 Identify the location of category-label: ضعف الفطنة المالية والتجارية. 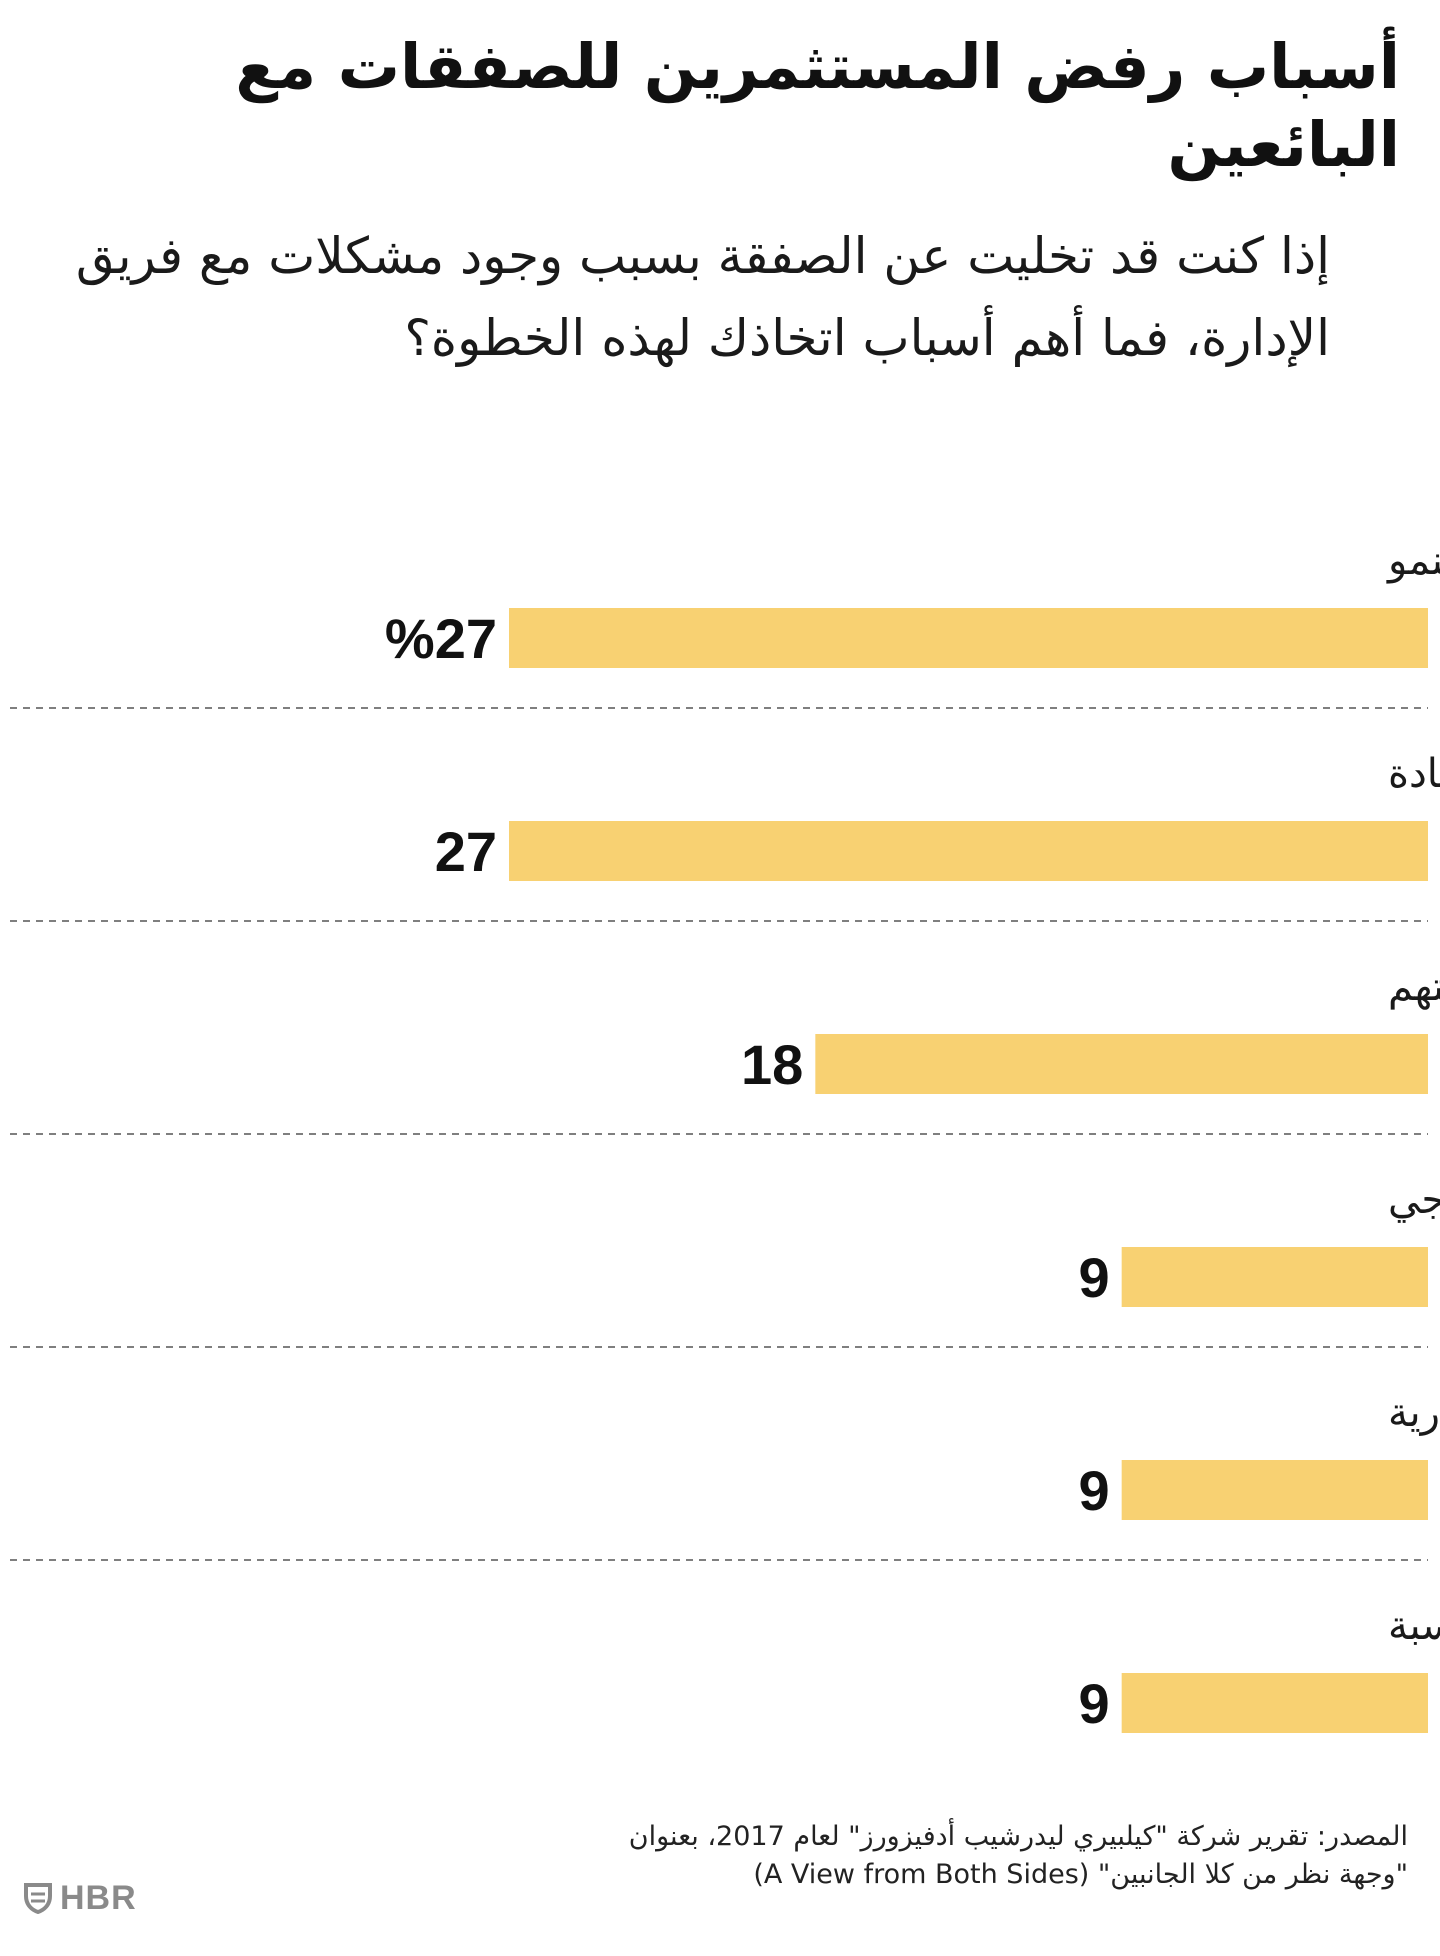
(1414, 1413).